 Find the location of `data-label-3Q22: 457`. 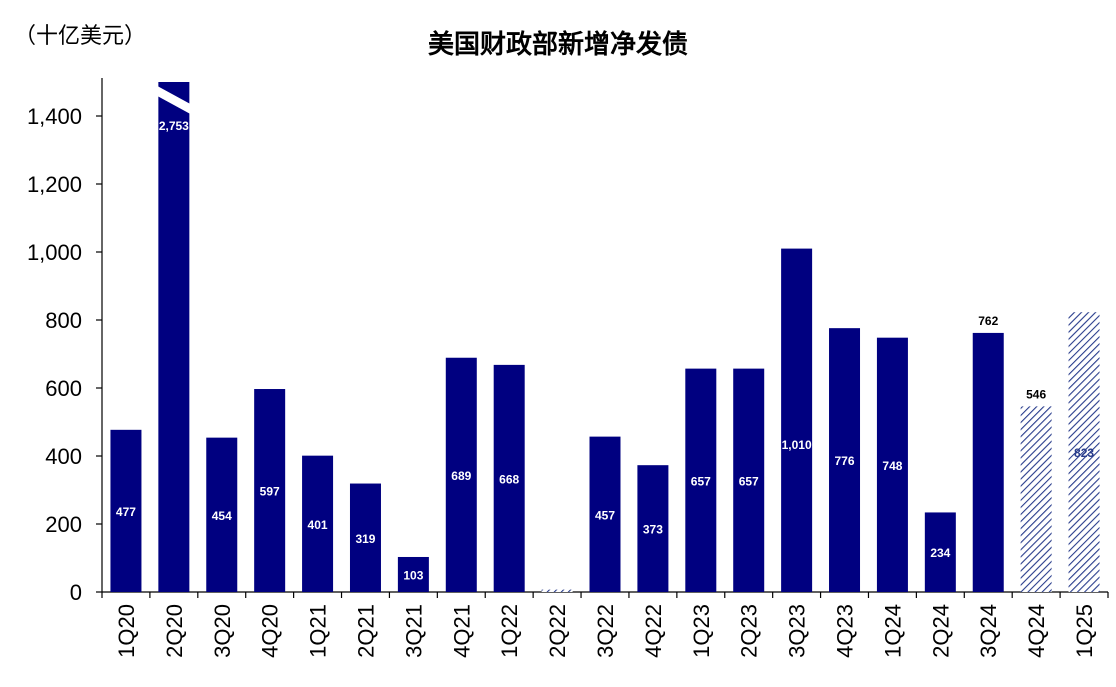

data-label-3Q22: 457 is located at coordinates (605, 515).